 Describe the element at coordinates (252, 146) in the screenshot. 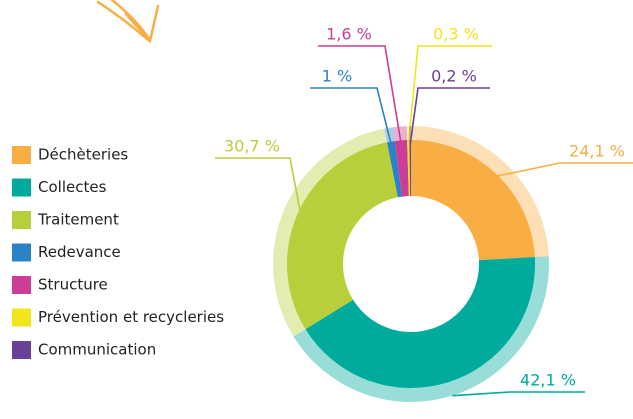

I see `value-label: 30,7 %` at that location.